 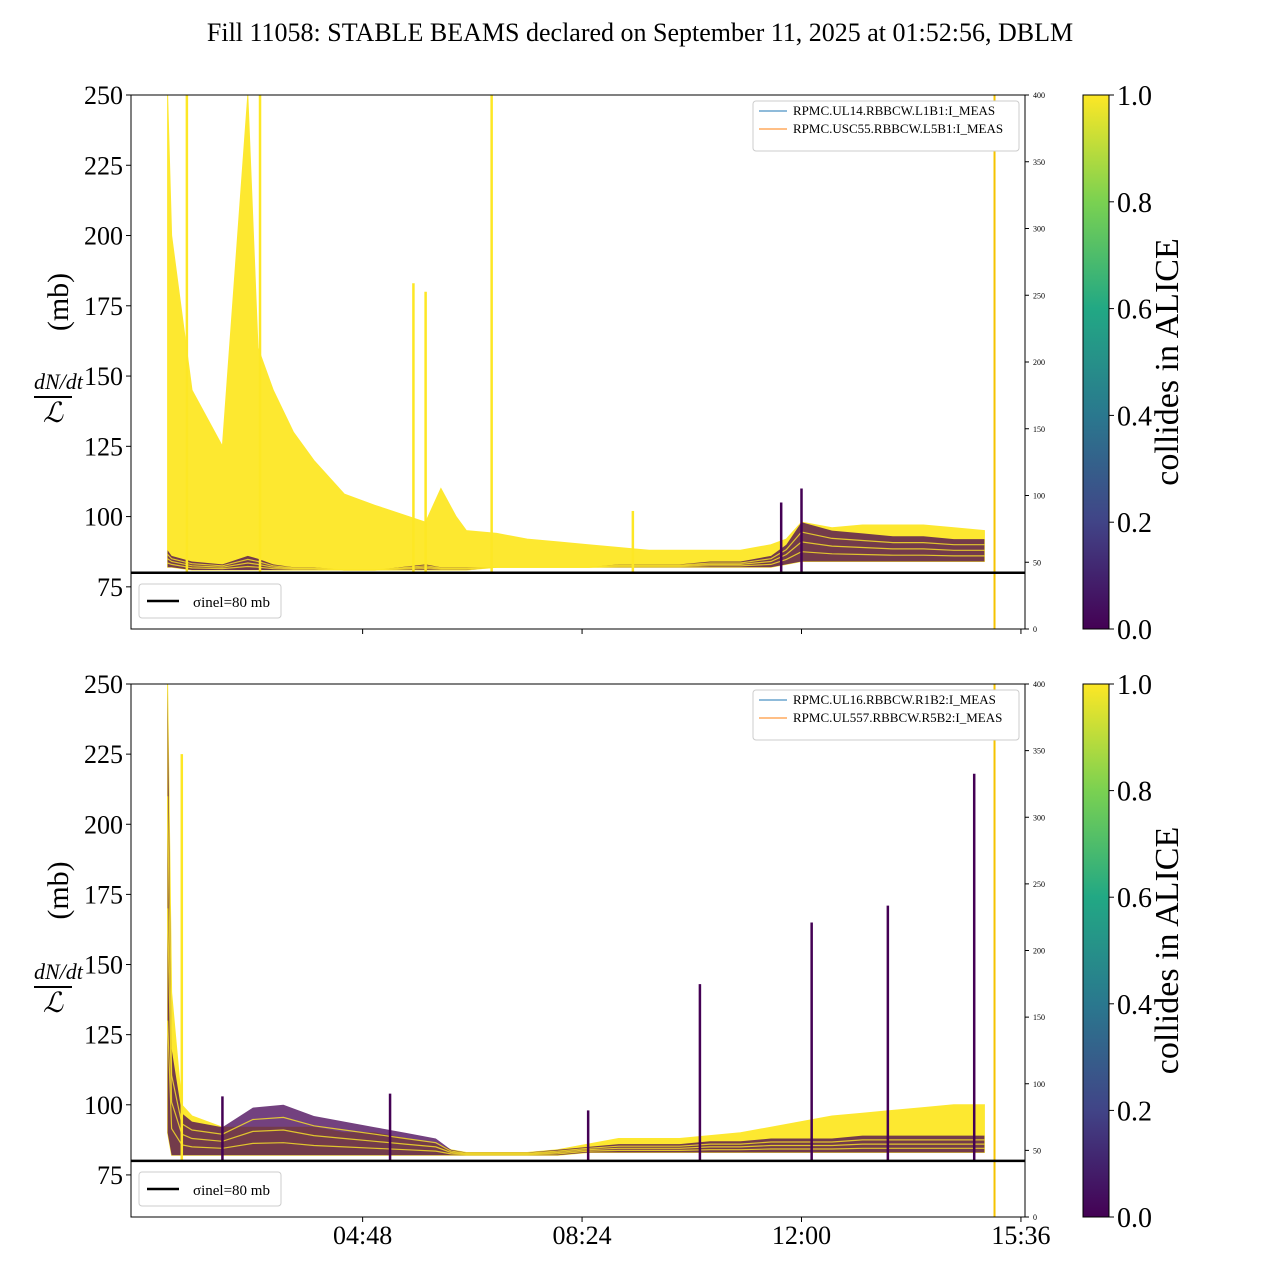 What do you see at coordinates (1134, 630) in the screenshot?
I see `colorbar-tick-label-top-0: 0.0` at bounding box center [1134, 630].